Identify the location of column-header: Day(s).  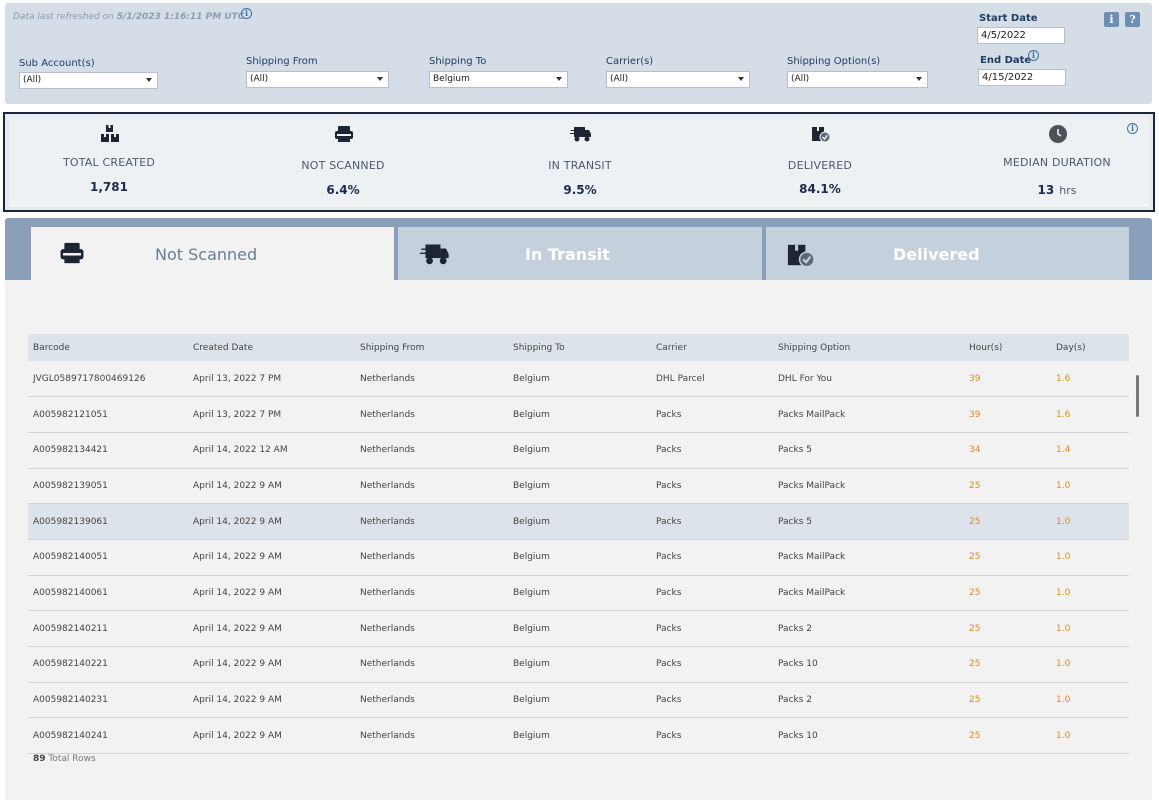
(1071, 347).